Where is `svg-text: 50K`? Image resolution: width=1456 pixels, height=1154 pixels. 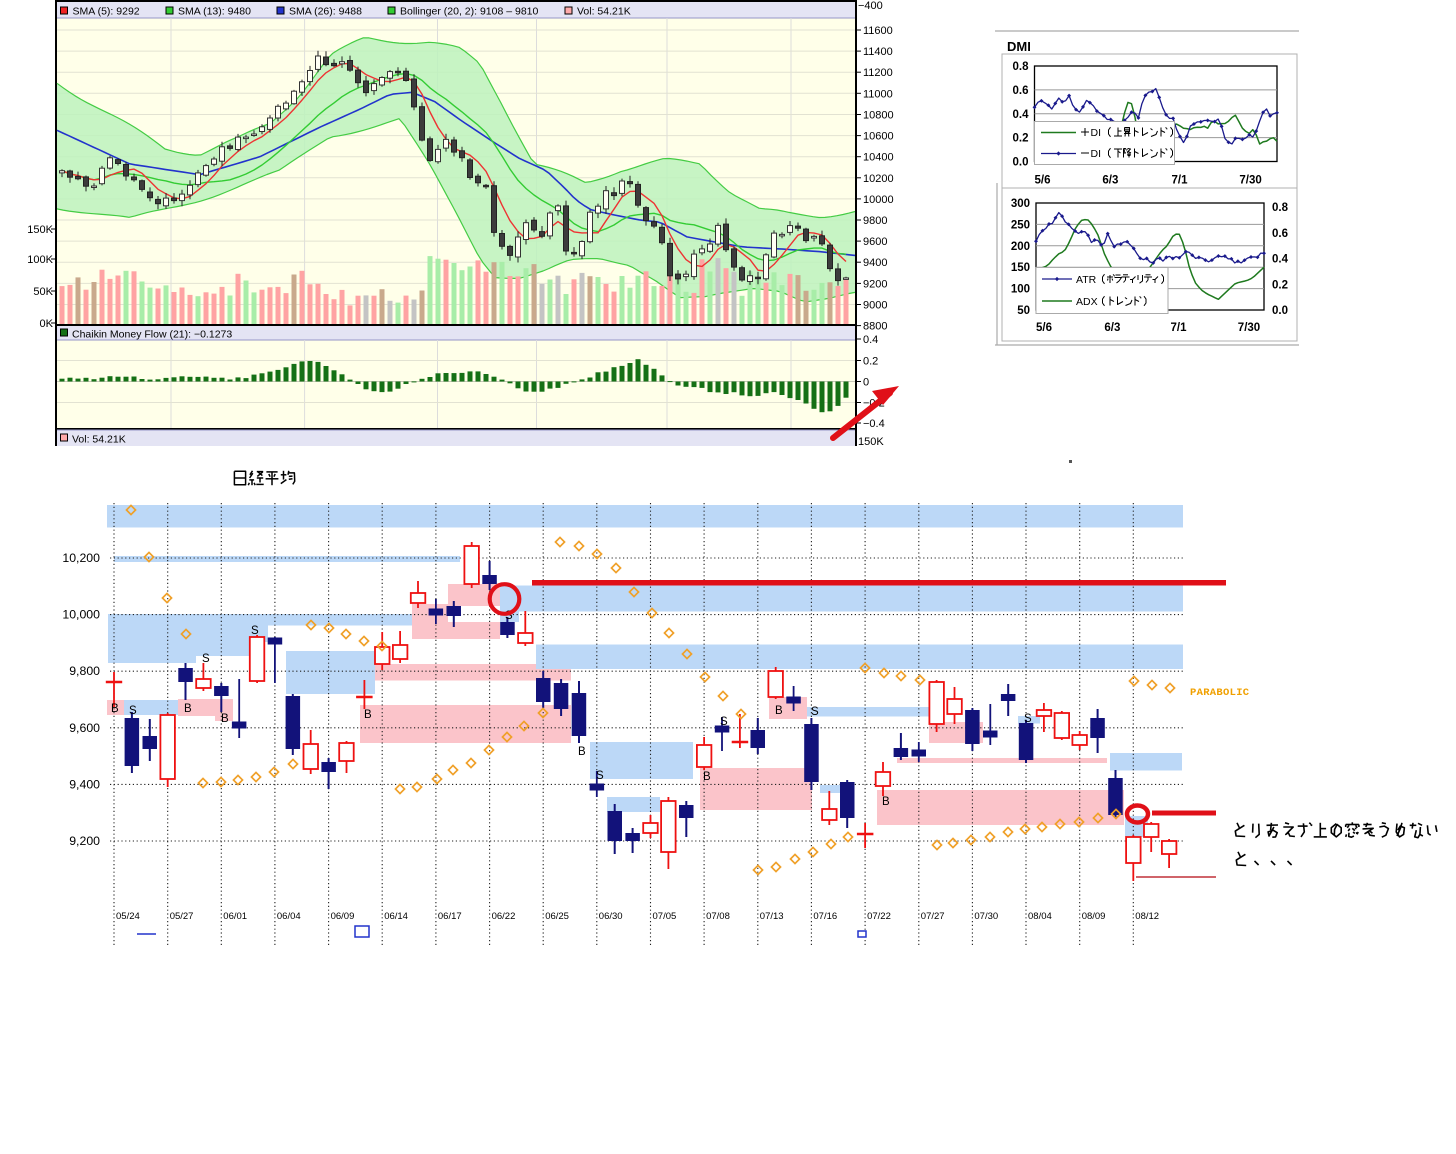
svg-text: 50K is located at coordinates (43, 292).